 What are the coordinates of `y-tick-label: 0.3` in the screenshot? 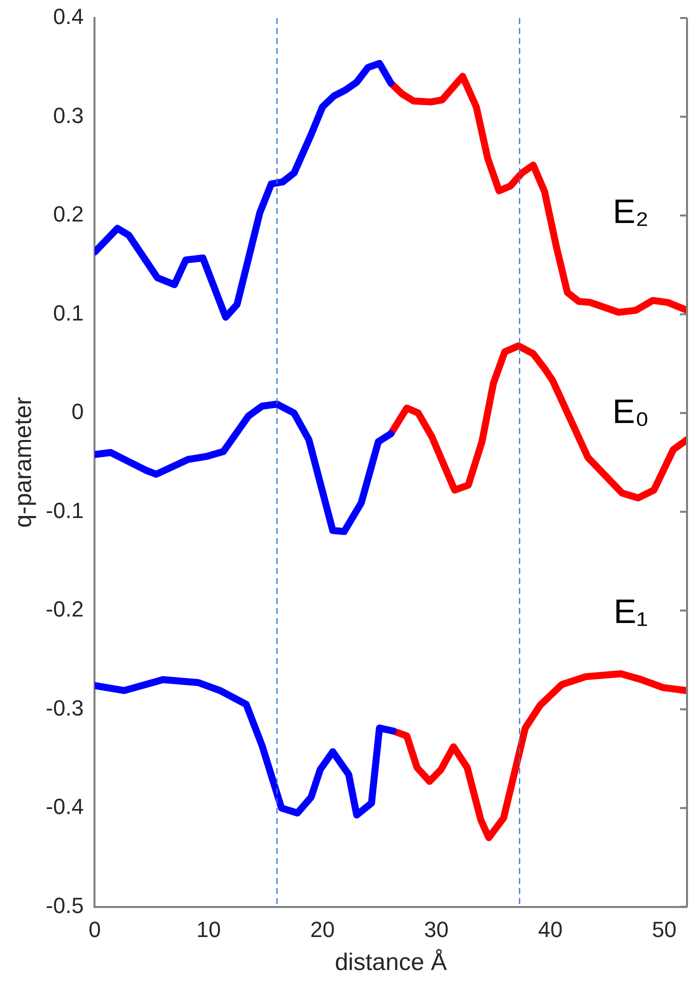 It's located at (68, 115).